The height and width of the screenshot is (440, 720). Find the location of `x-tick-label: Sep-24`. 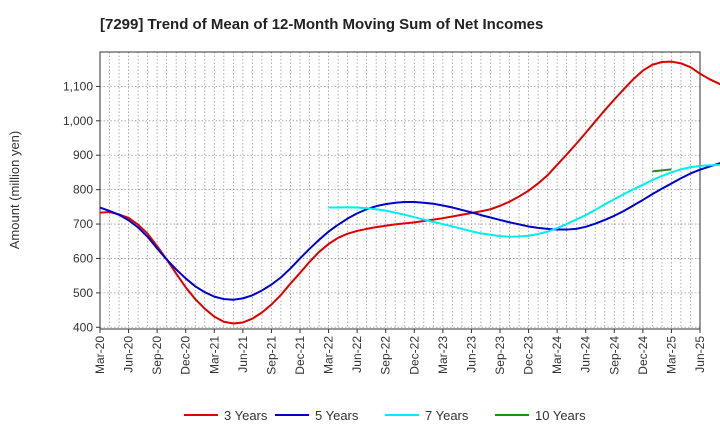

x-tick-label: Sep-24 is located at coordinates (614, 355).